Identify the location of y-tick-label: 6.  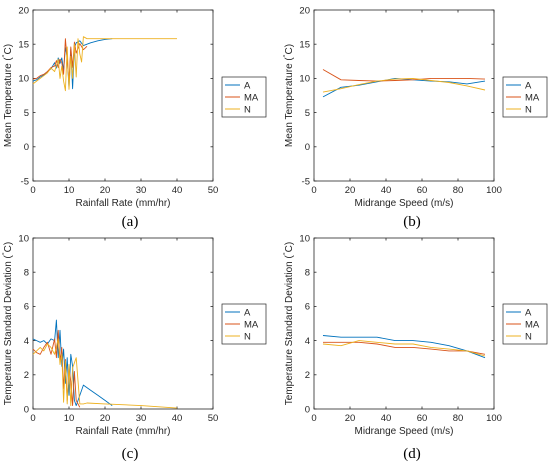
(307, 307).